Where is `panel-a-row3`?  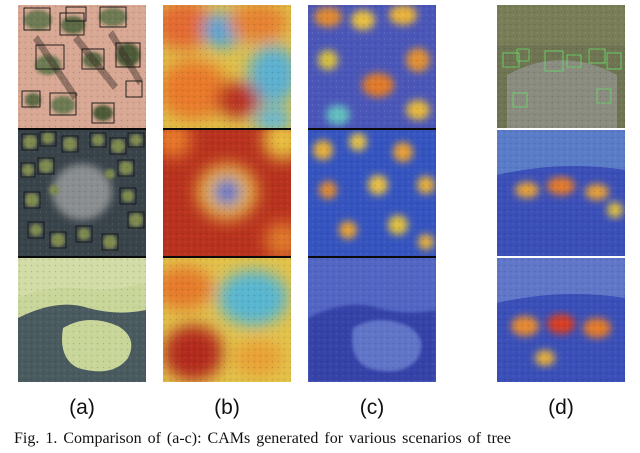
panel-a-row3 is located at coordinates (82, 320).